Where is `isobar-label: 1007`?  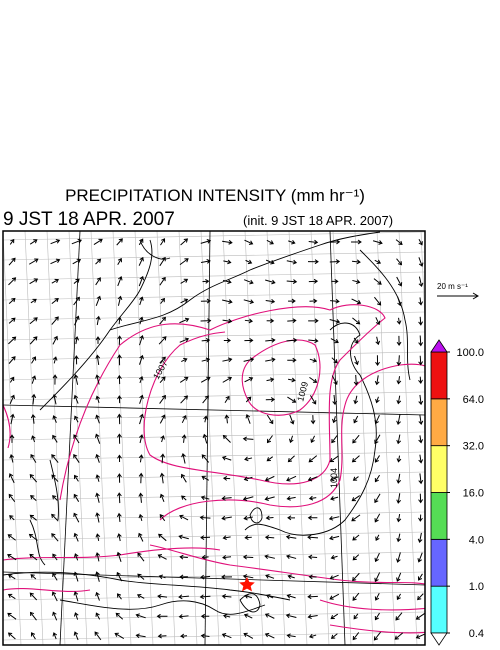 isobar-label: 1007 is located at coordinates (160, 370).